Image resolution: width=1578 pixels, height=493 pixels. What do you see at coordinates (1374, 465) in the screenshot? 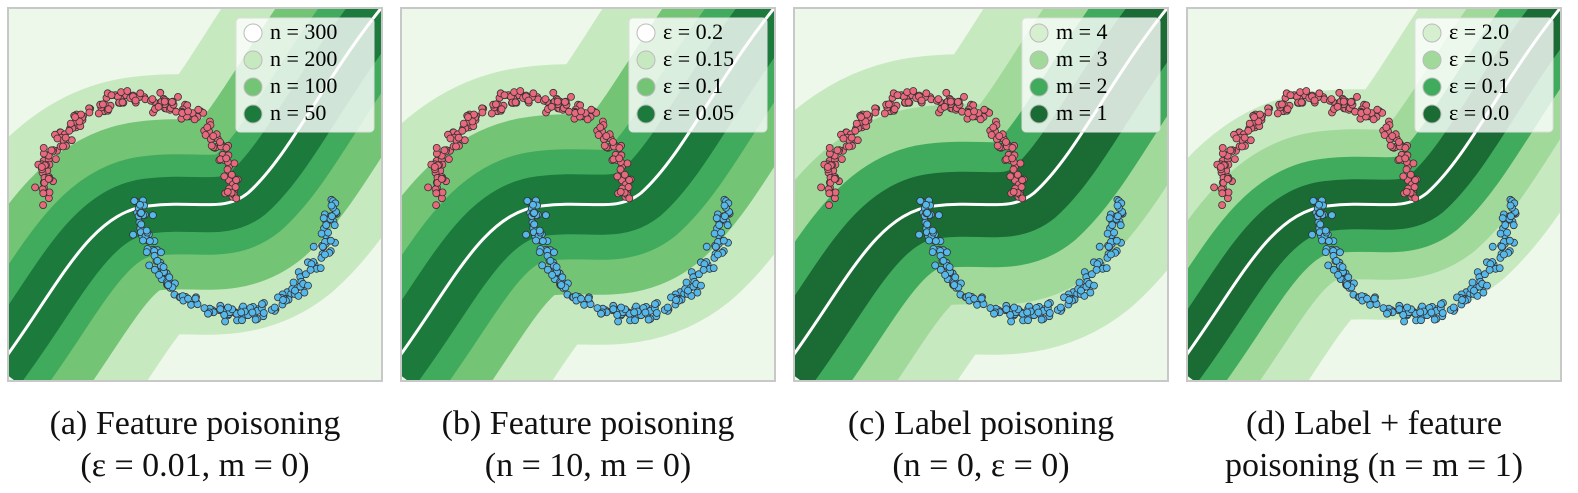
I see `caption-line: poisoning (n = m = 1)` at bounding box center [1374, 465].